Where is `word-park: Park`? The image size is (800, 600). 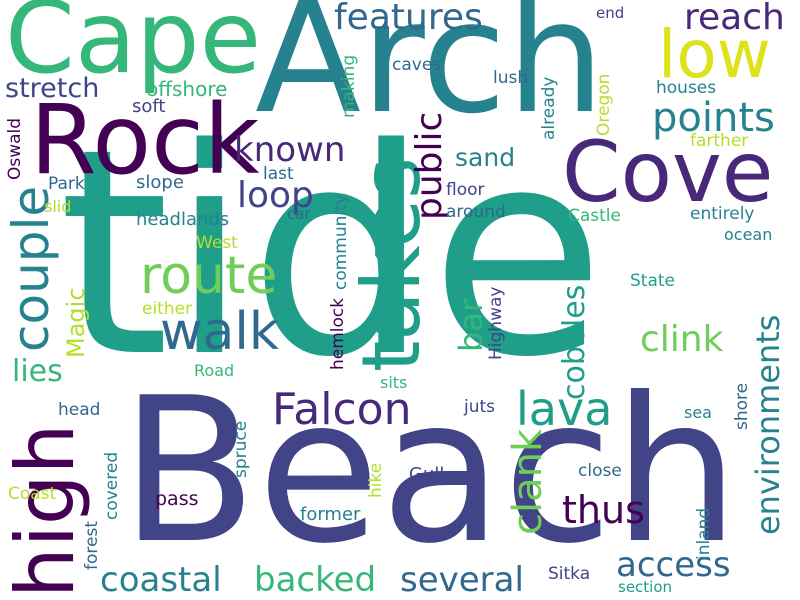 word-park: Park is located at coordinates (66, 184).